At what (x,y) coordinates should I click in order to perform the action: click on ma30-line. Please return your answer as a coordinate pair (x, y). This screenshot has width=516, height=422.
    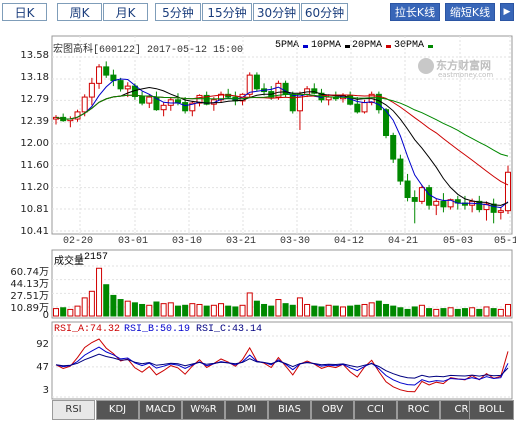
    Looking at the image, I should click on (282, 125).